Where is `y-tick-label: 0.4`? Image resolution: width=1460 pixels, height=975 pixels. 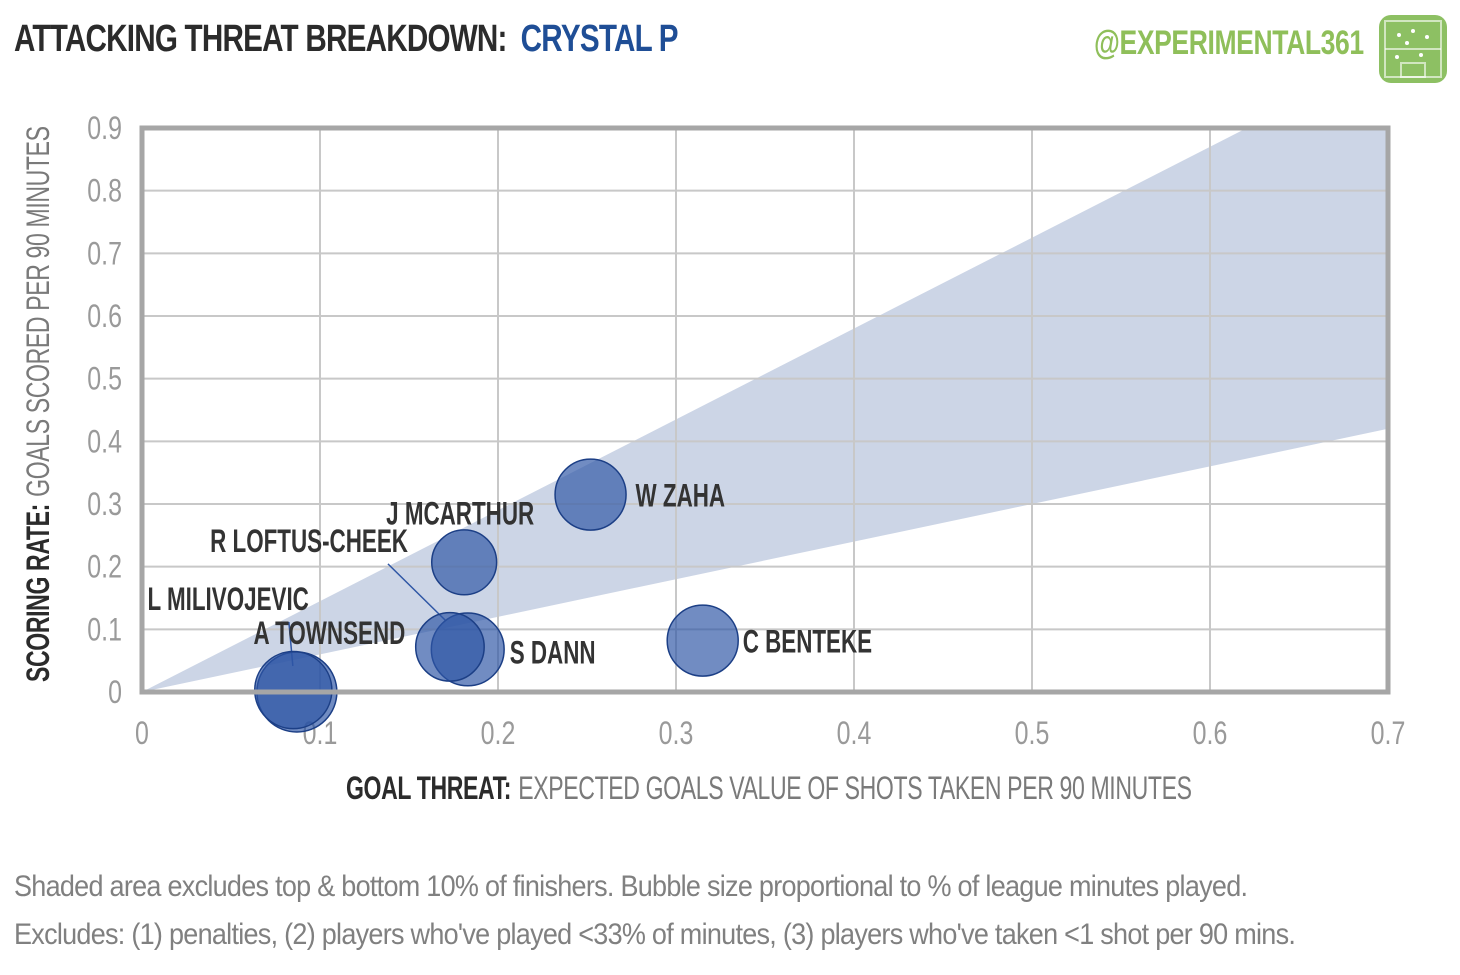
y-tick-label: 0.4 is located at coordinates (104, 442).